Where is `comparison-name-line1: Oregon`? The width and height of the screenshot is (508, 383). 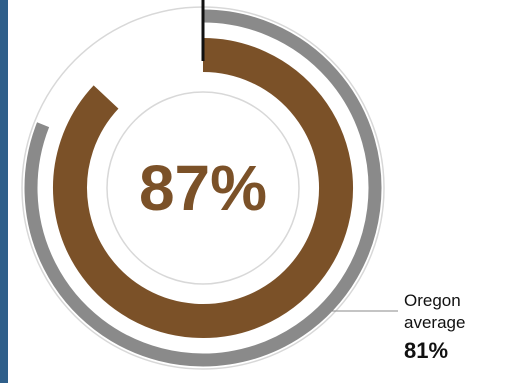 comparison-name-line1: Oregon is located at coordinates (432, 300).